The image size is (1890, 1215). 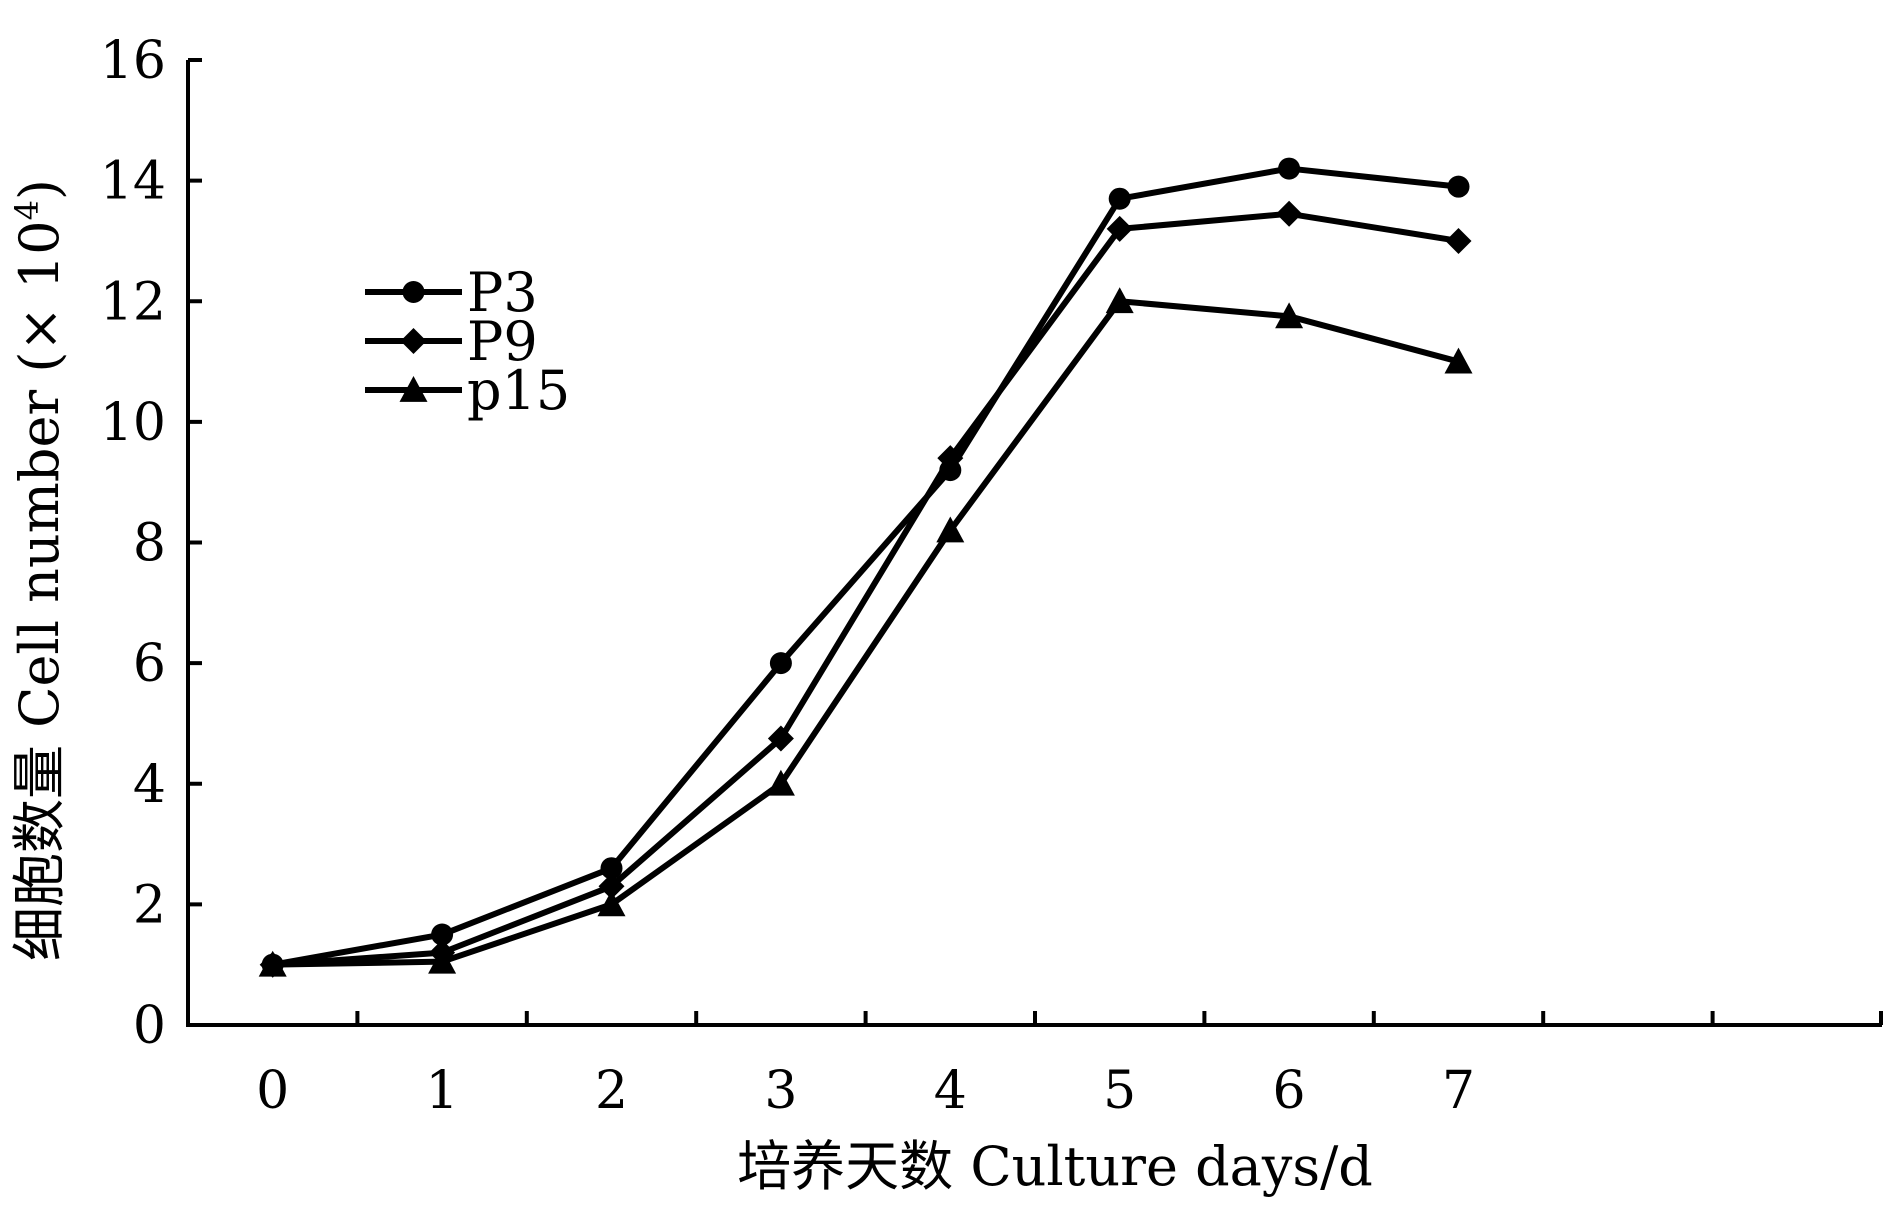 What do you see at coordinates (442, 1091) in the screenshot?
I see `x-tick-label: 1` at bounding box center [442, 1091].